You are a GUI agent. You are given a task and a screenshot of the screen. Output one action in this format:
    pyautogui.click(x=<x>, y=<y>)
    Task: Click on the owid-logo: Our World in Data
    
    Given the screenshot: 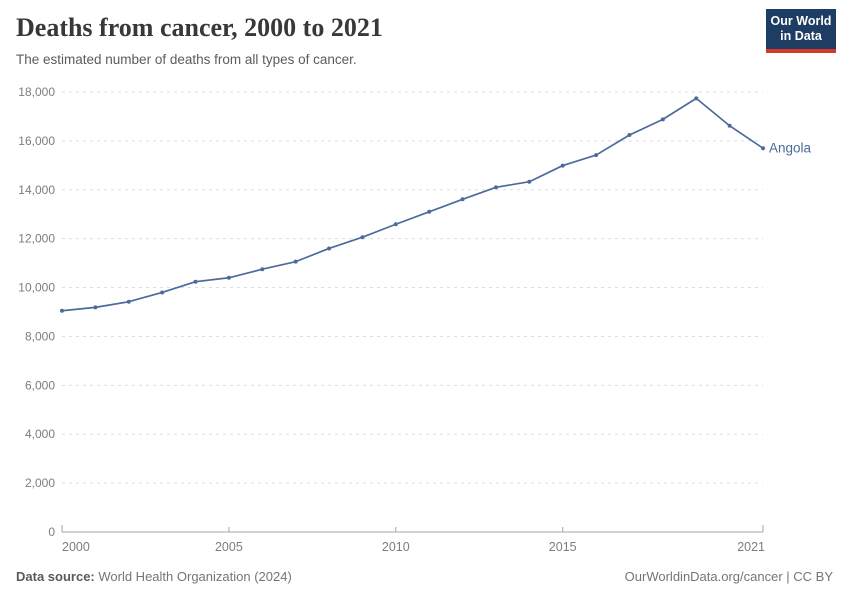 What is the action you would take?
    pyautogui.click(x=801, y=31)
    